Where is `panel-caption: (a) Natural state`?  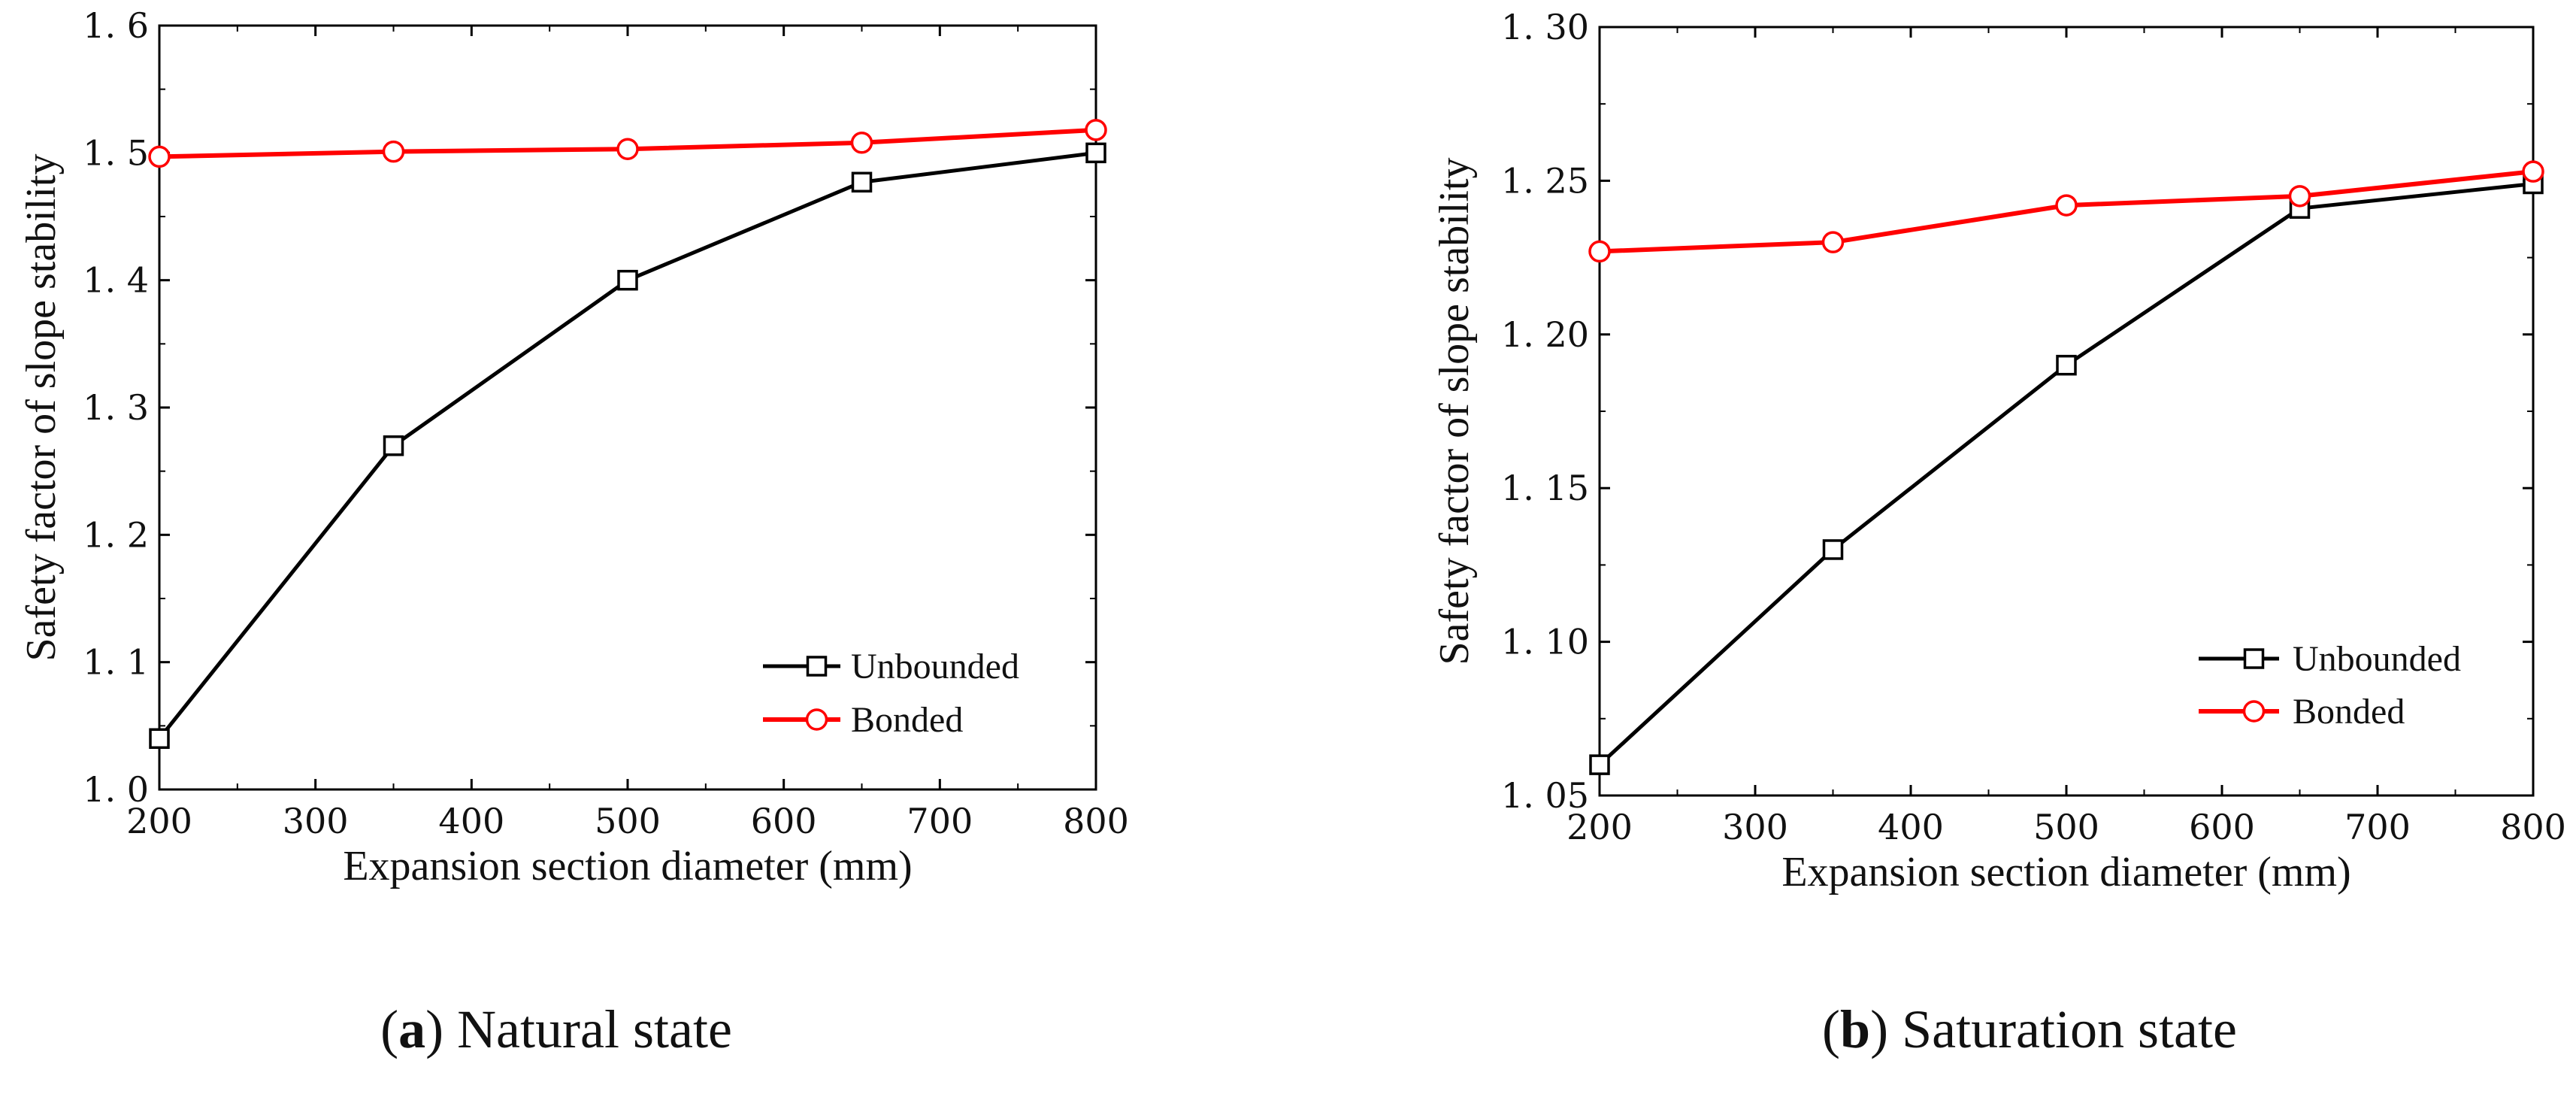 panel-caption: (a) Natural state is located at coordinates (556, 1029).